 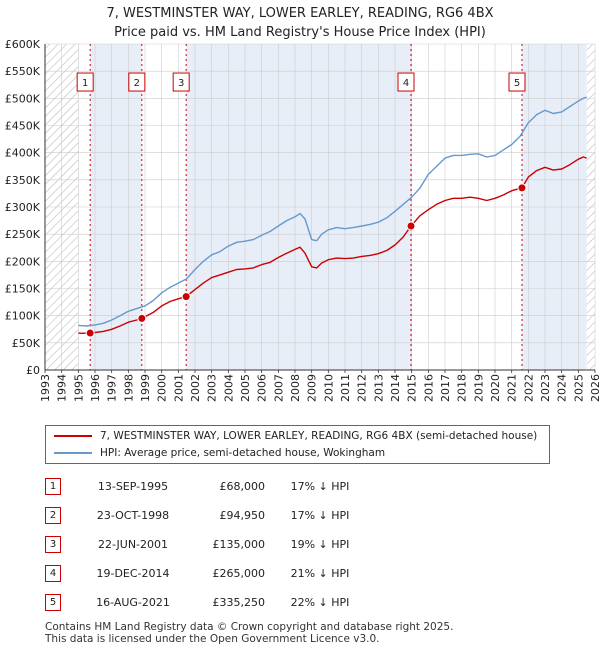 I want to click on sale-marker-label: 1, so click(x=85, y=83).